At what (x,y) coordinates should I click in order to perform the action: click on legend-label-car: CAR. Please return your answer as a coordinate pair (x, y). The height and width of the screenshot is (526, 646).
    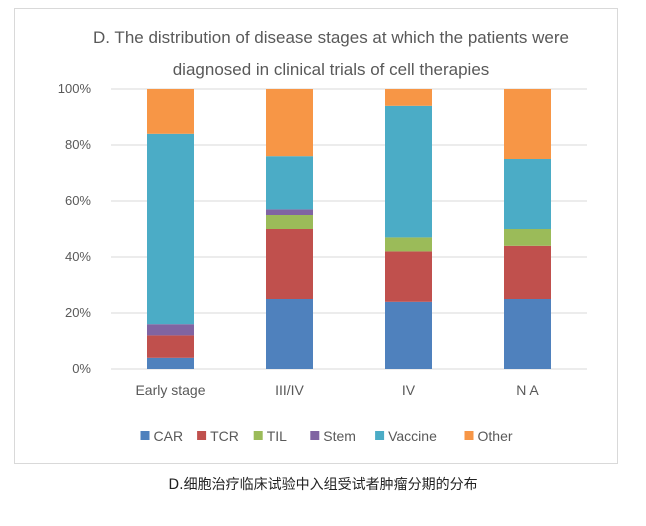
    Looking at the image, I should click on (169, 436).